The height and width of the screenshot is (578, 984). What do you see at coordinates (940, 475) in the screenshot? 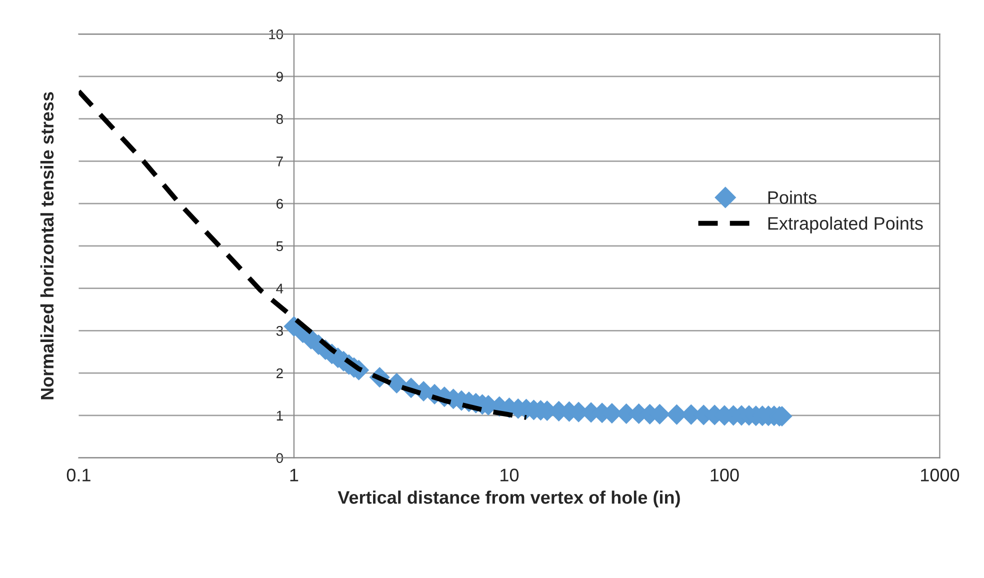
I see `x-tick-label: 1000` at bounding box center [940, 475].